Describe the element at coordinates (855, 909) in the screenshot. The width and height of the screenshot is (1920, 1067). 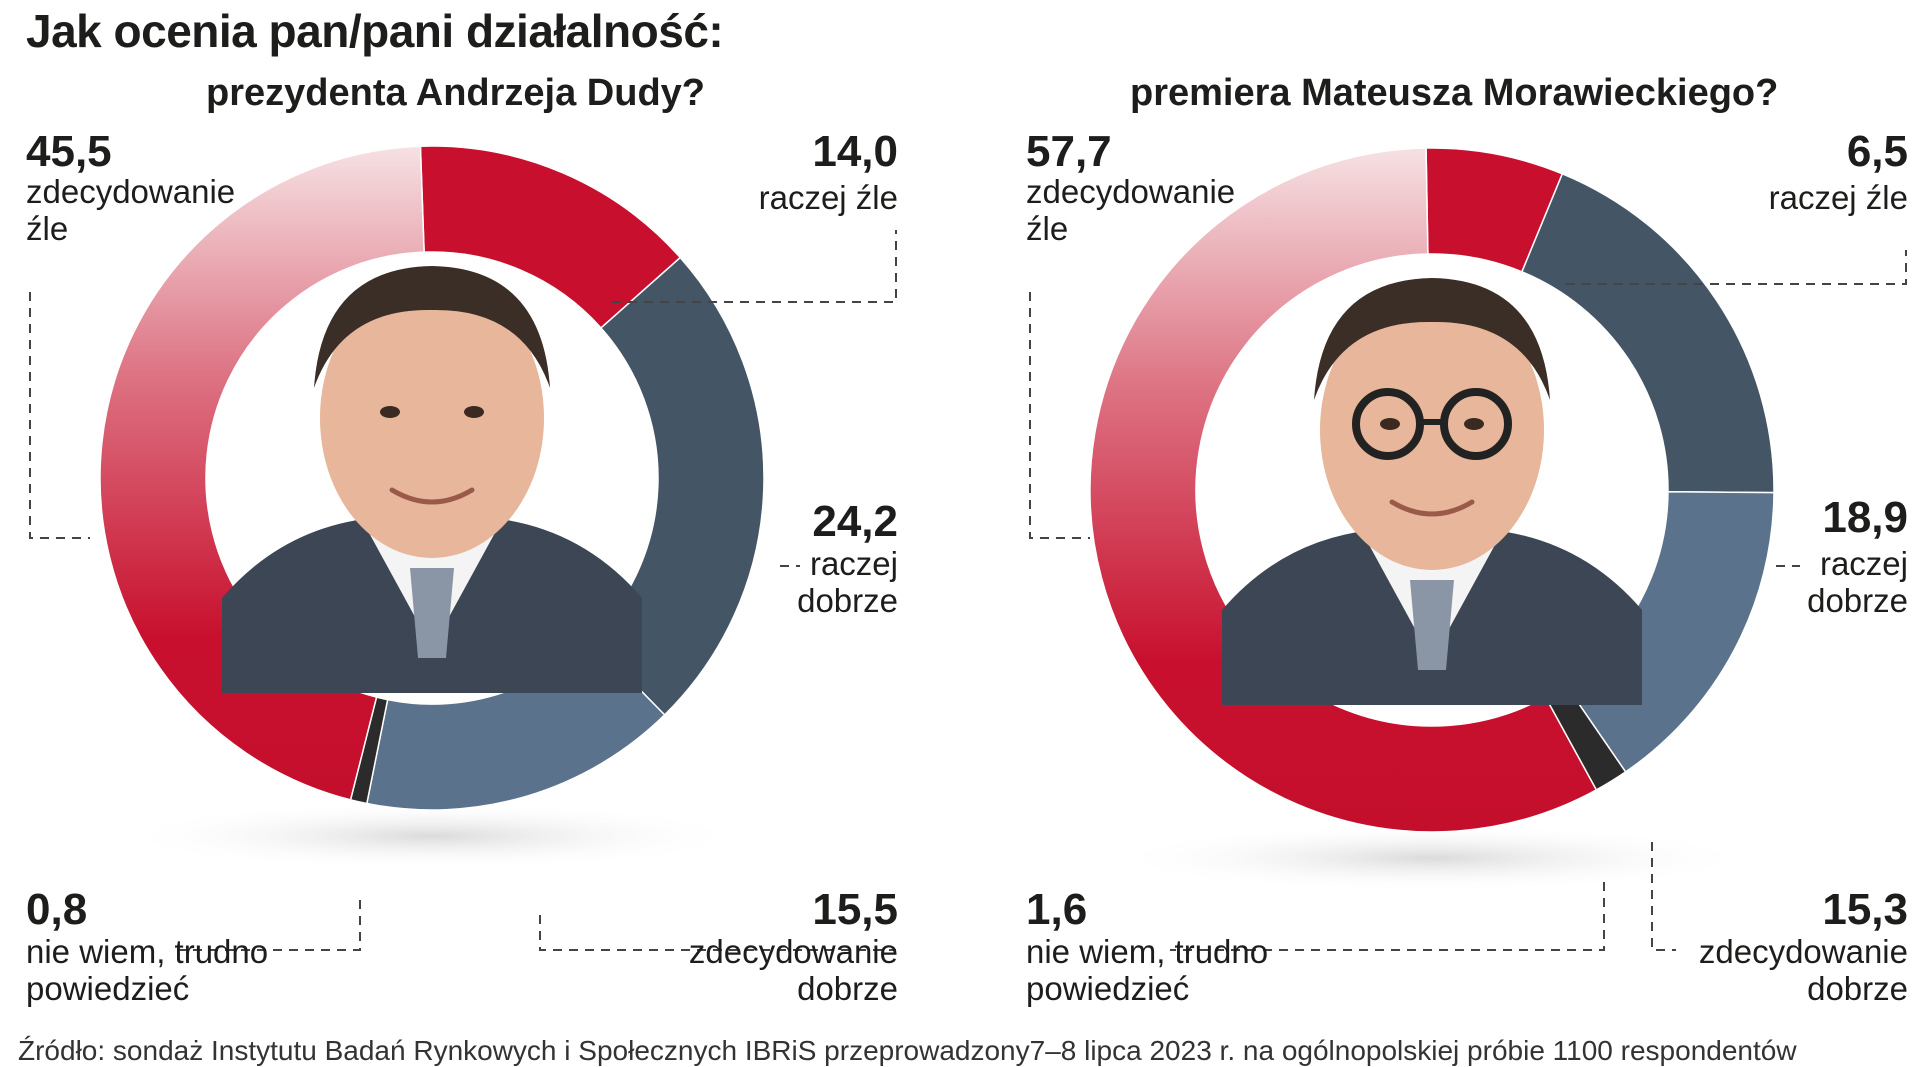
I see `data-label-value: 15,5` at that location.